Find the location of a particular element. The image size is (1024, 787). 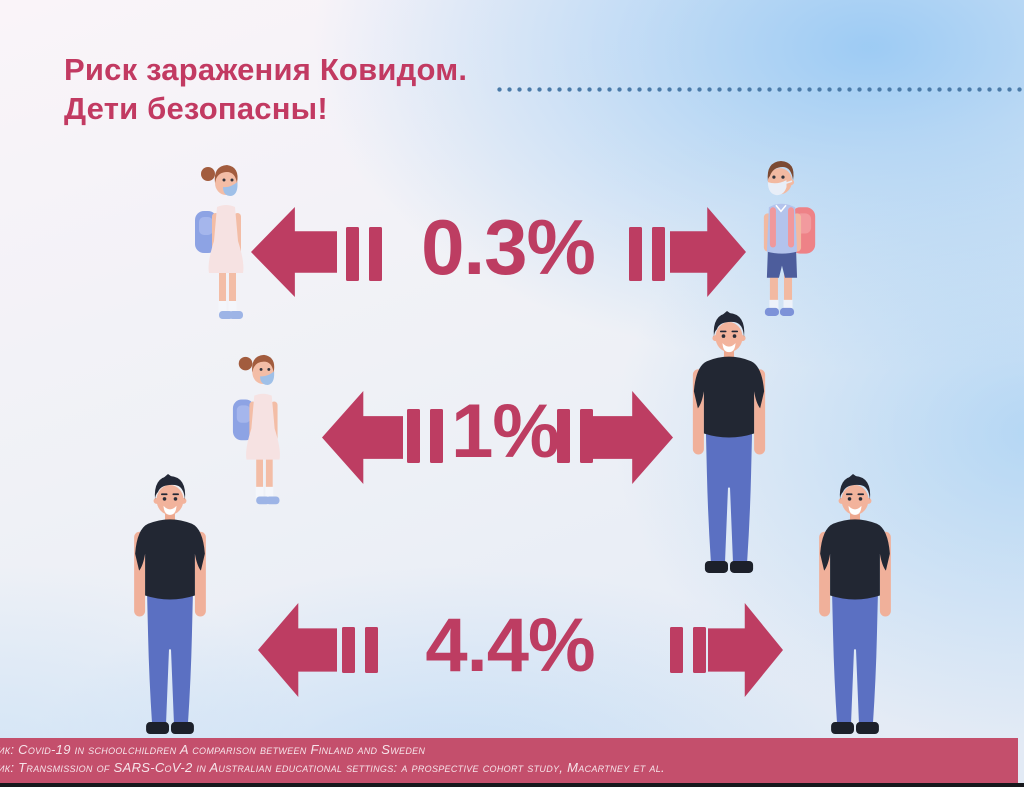

title-line-1: Риск заражения Ковидом. is located at coordinates (266, 69).